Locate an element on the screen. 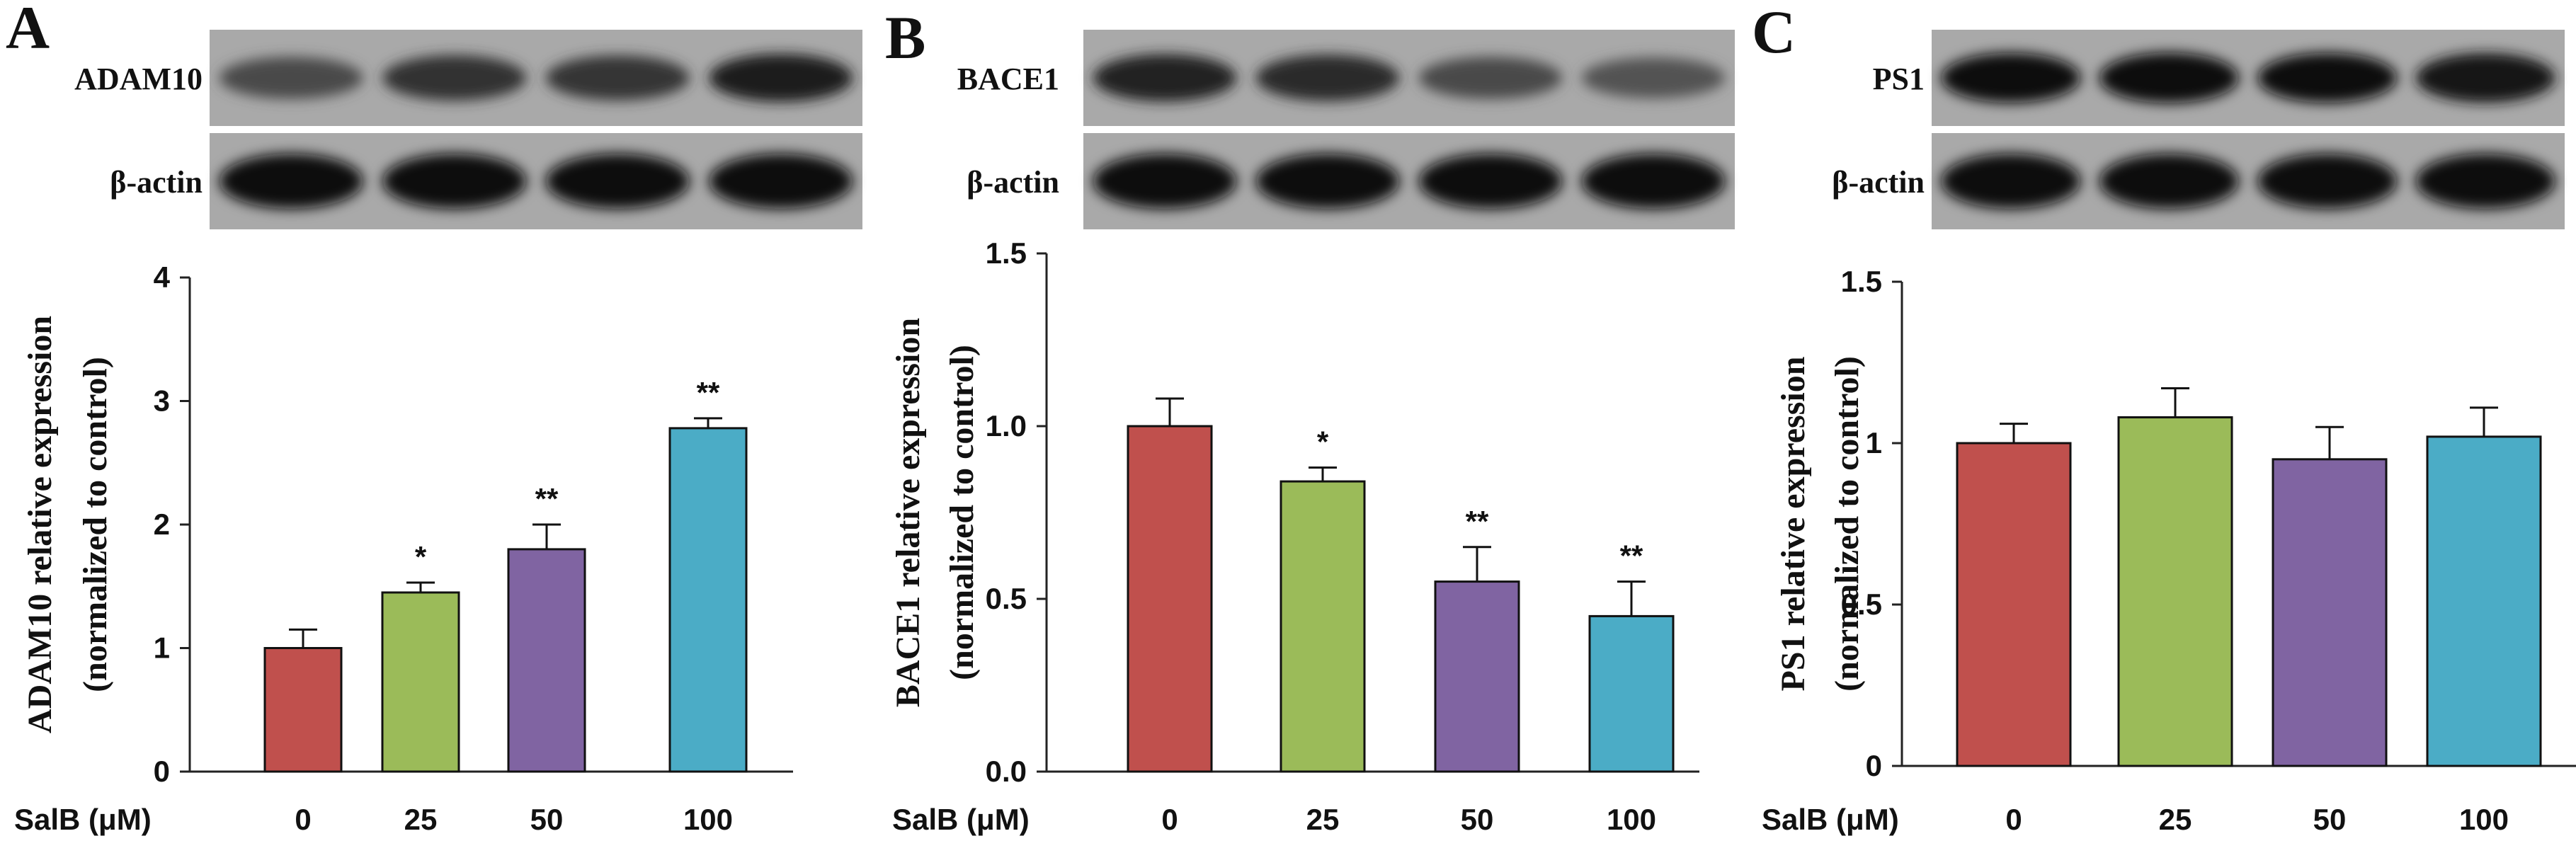 The height and width of the screenshot is (853, 2576). western-blot: ADAM10 β-actin is located at coordinates (468, 129).